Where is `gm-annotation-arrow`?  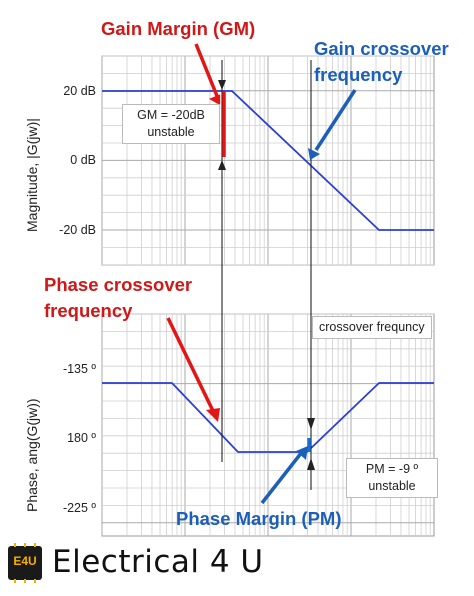
gm-annotation-arrow is located at coordinates (206, 70).